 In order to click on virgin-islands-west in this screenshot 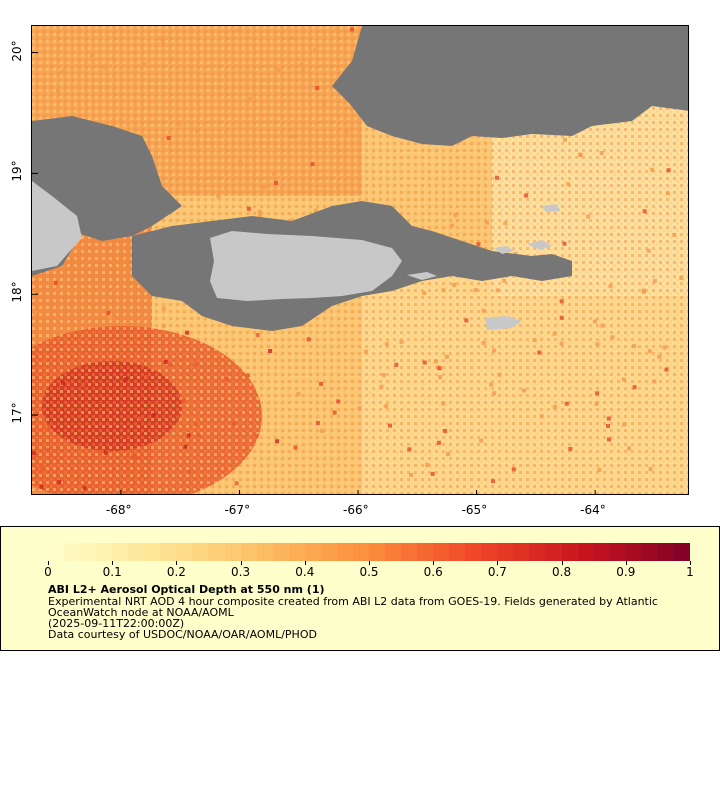, I will do `click(504, 250)`.